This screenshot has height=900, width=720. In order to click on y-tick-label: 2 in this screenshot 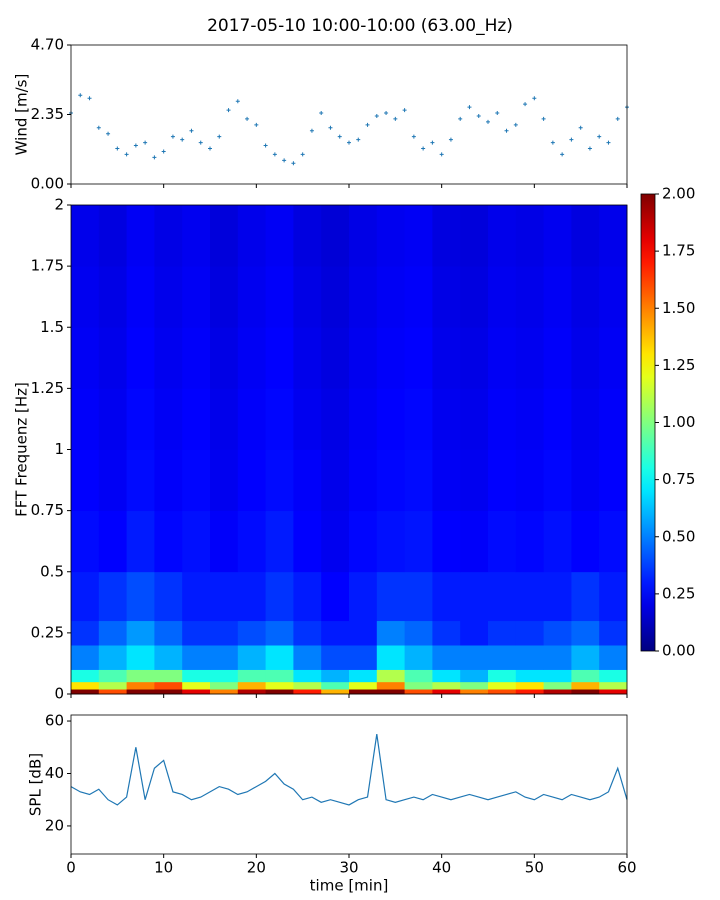, I will do `click(59, 205)`.